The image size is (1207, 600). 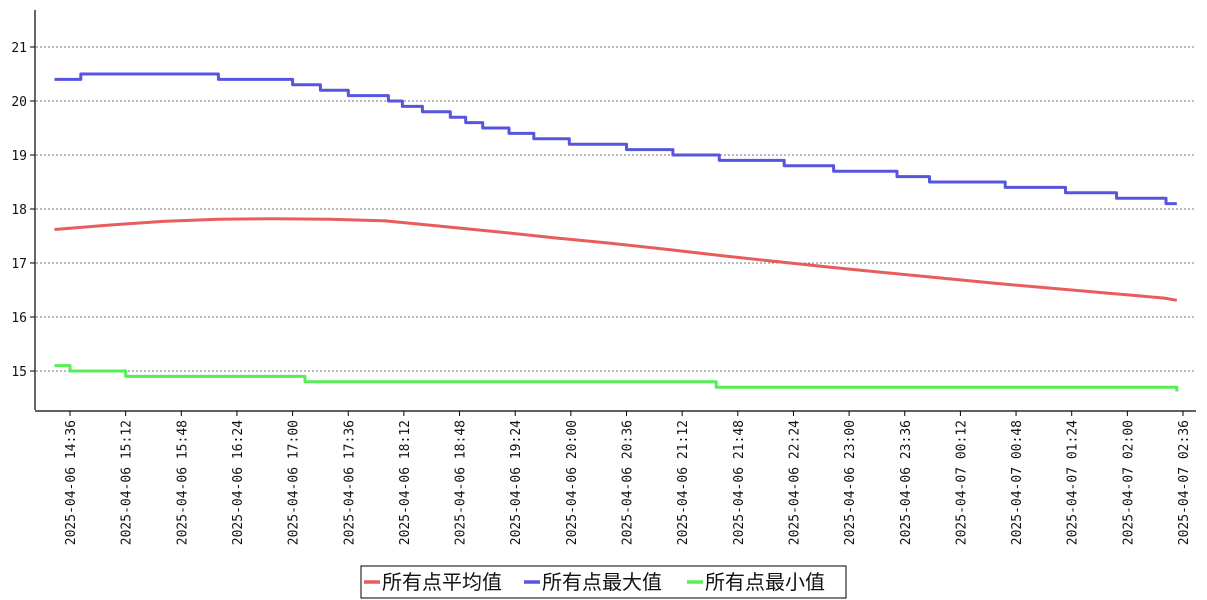 What do you see at coordinates (850, 482) in the screenshot?
I see `x-tick-label: 2025-04-06 23:00` at bounding box center [850, 482].